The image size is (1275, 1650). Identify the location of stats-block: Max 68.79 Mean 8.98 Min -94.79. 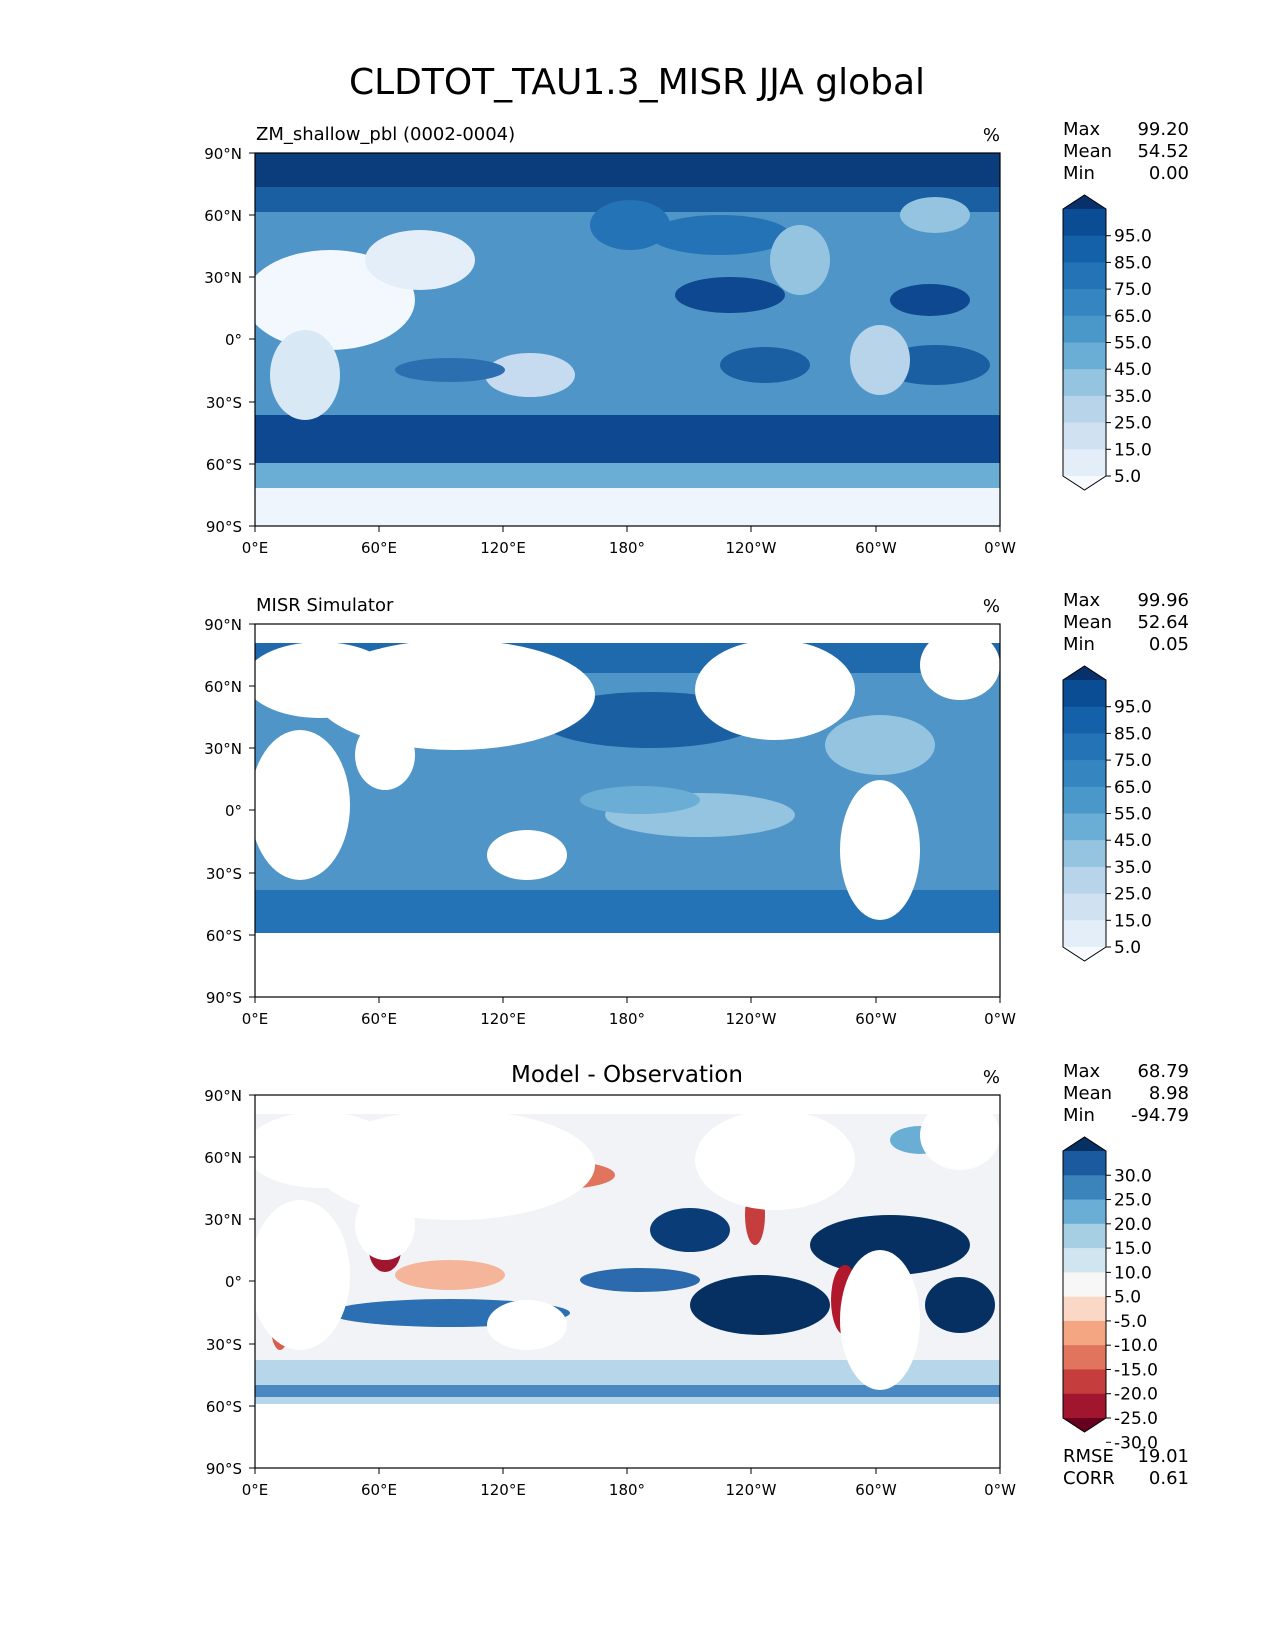
(1126, 1093).